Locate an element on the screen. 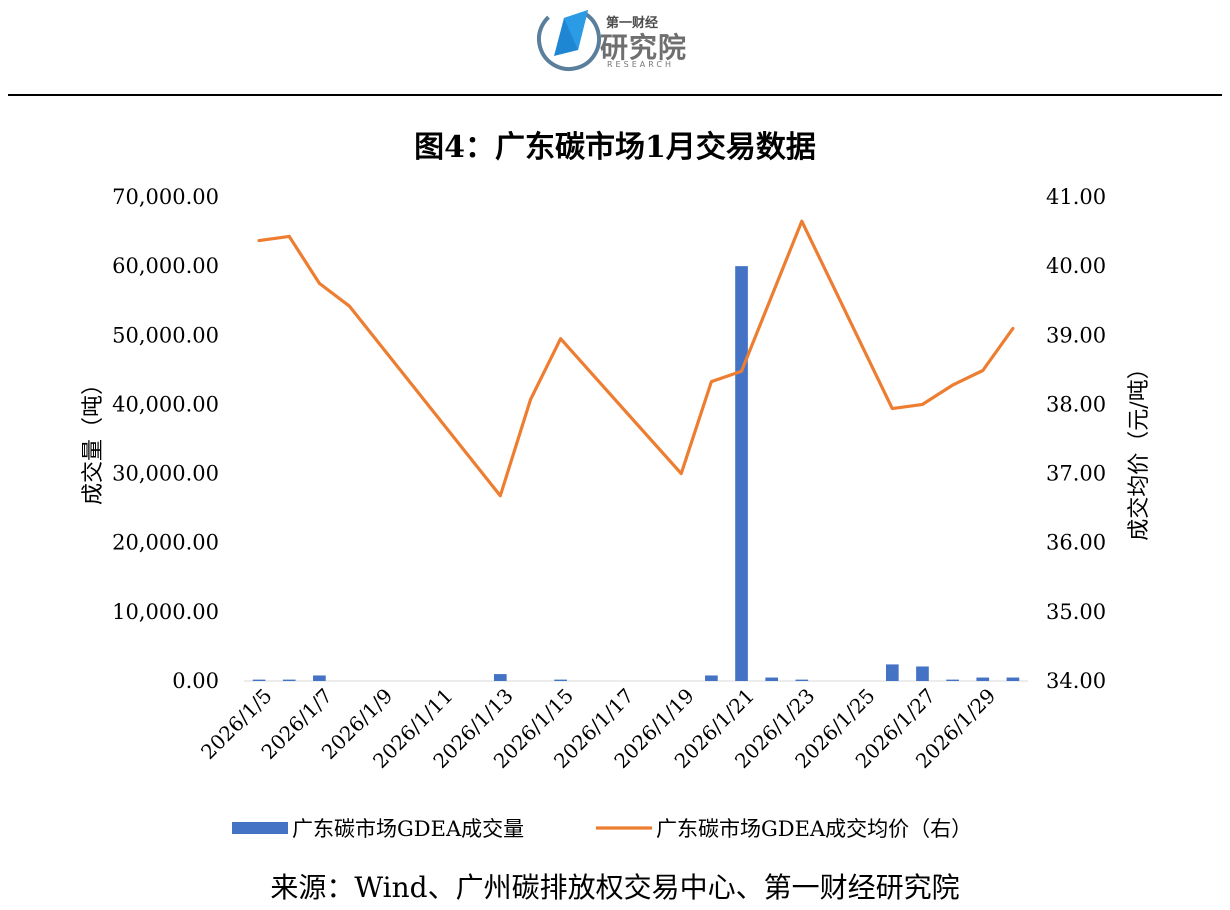 Image resolution: width=1230 pixels, height=910 pixels. y-right-tick-label: 38.00 is located at coordinates (1076, 404).